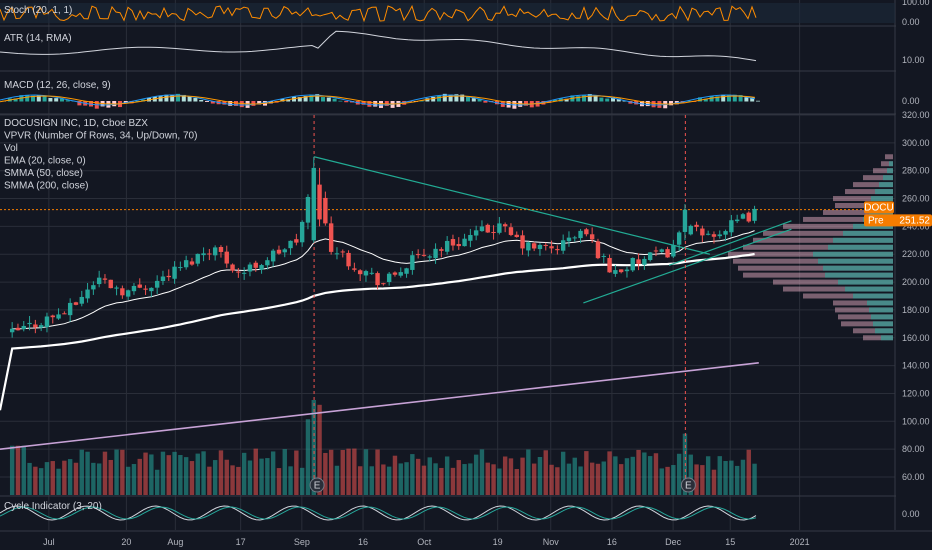 The height and width of the screenshot is (550, 932). Describe the element at coordinates (378, 513) in the screenshot. I see `cycle-pane` at that location.